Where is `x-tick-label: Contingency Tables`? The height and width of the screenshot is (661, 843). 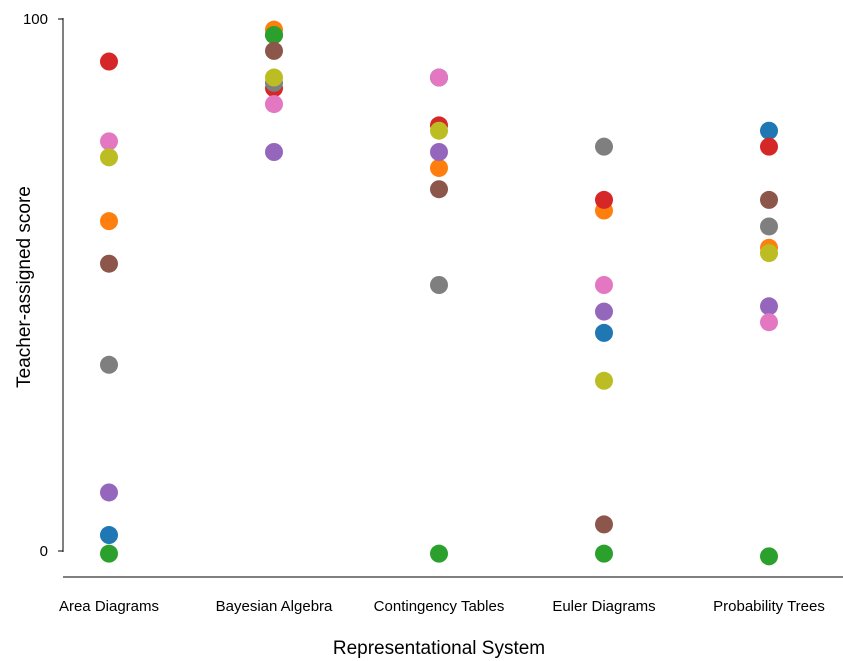
x-tick-label: Contingency Tables is located at coordinates (439, 606).